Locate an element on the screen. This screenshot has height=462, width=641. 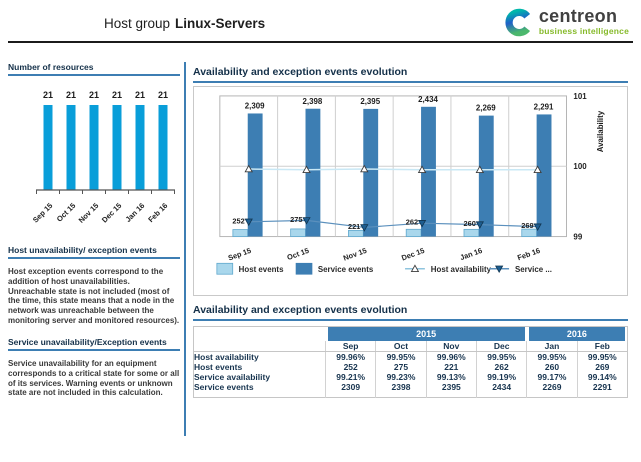
right-axis-tick: 100 is located at coordinates (580, 166).